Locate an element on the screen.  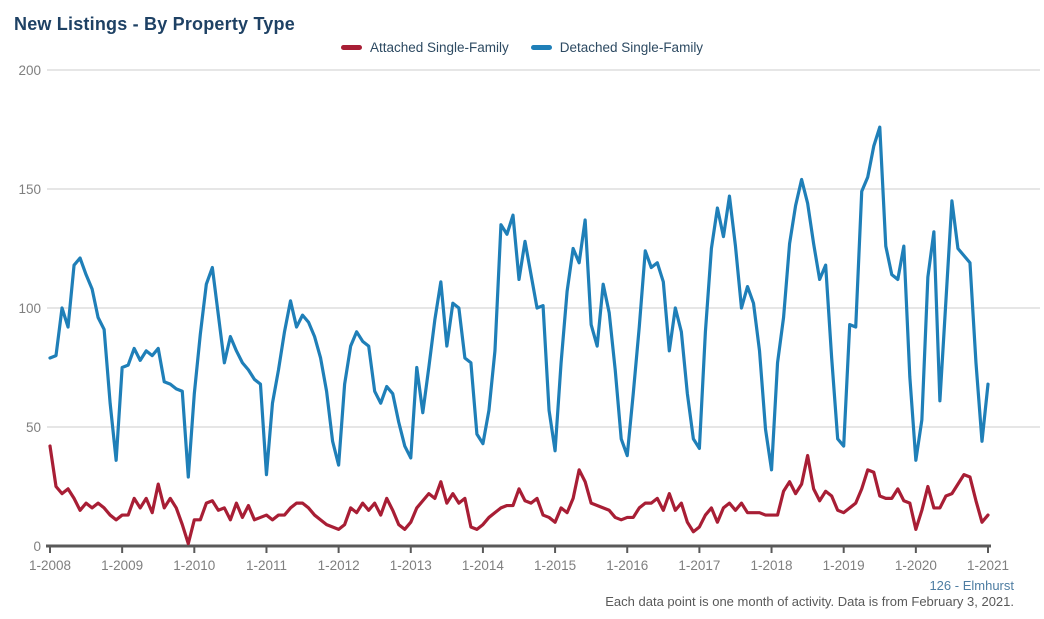
svg-text: 1-2014 is located at coordinates (483, 565).